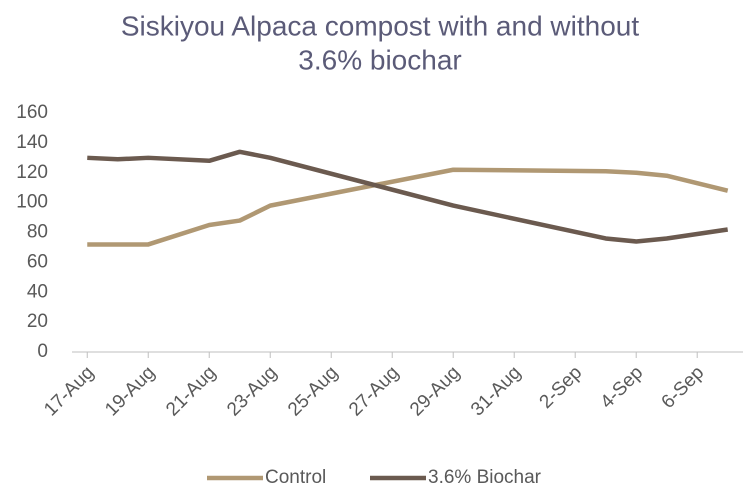  Describe the element at coordinates (252, 391) in the screenshot. I see `x-tick-label: 23-Aug` at that location.